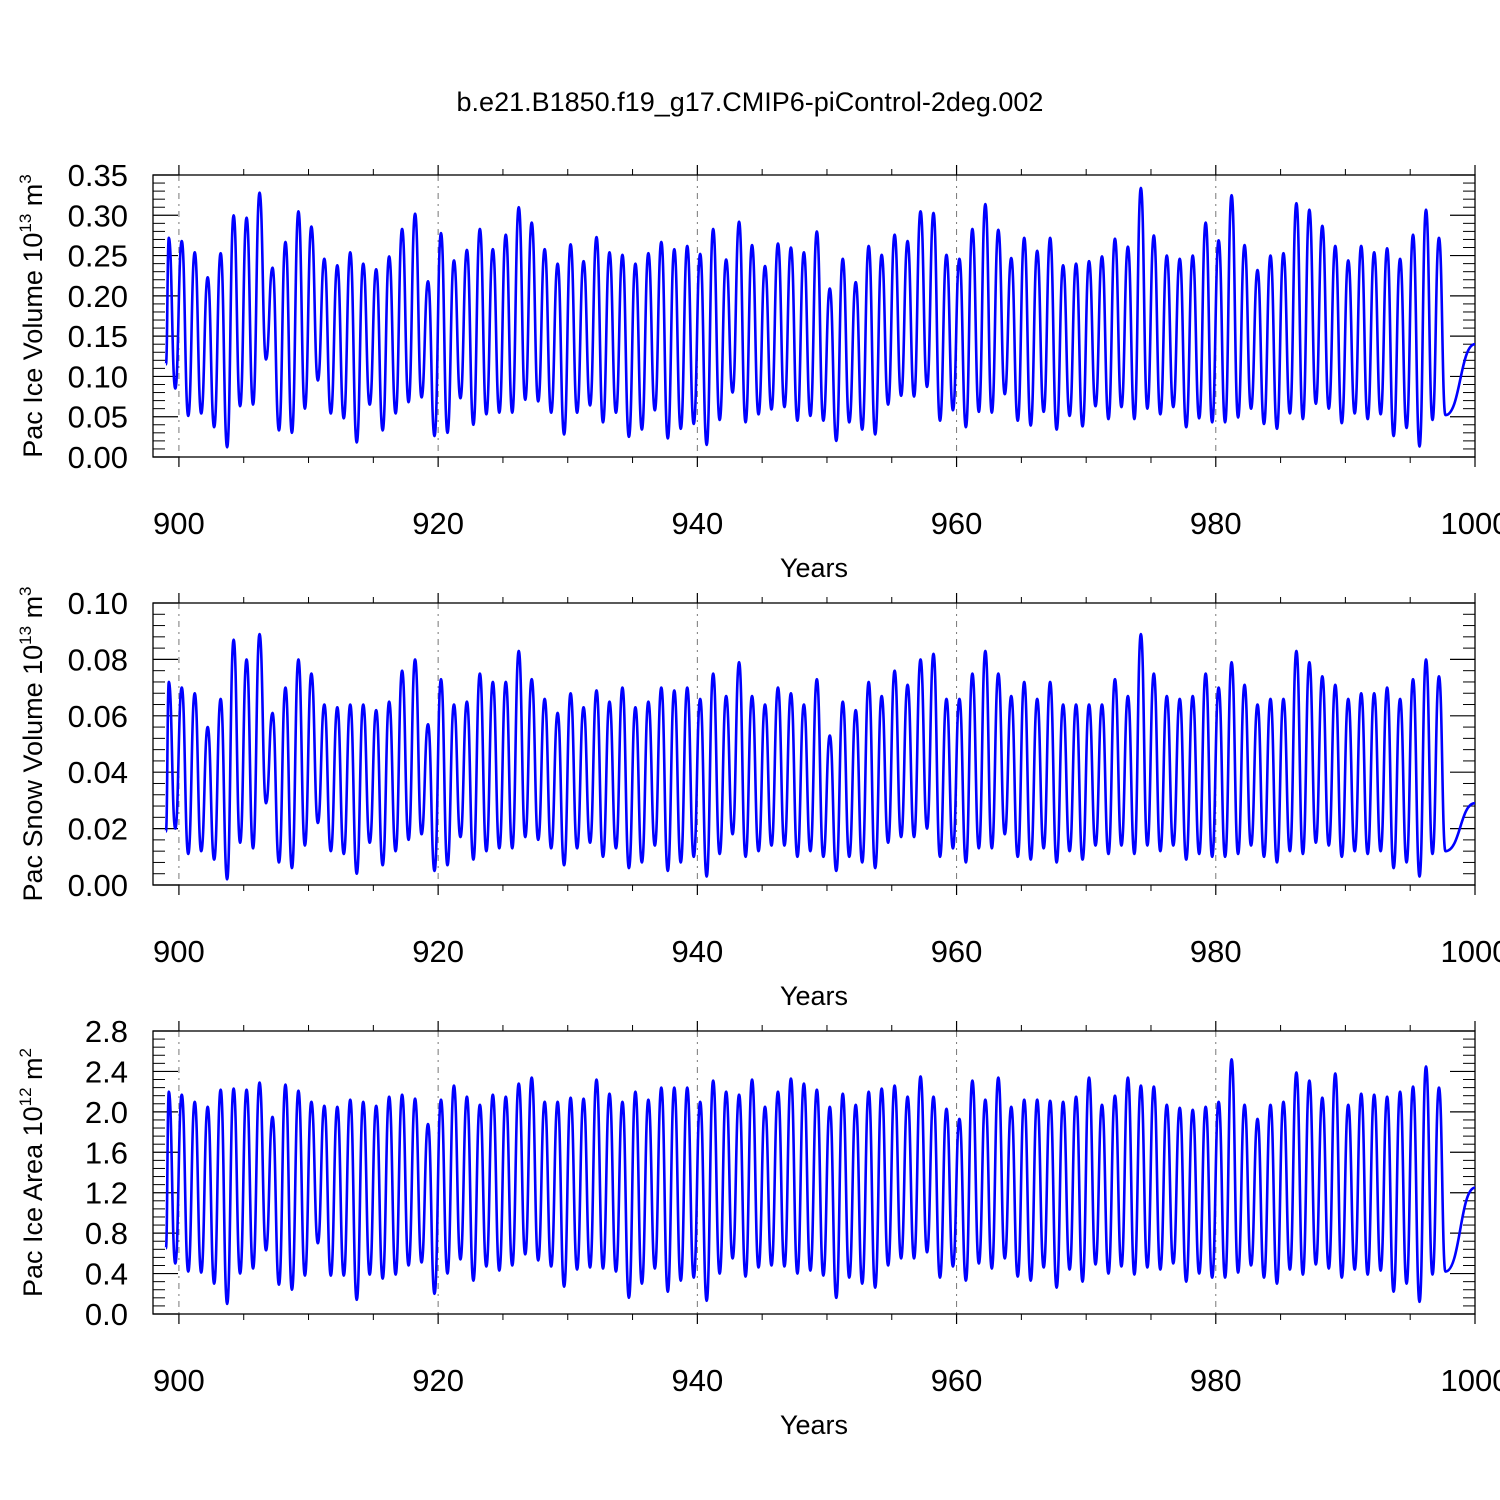 The width and height of the screenshot is (1500, 1500). Describe the element at coordinates (98, 215) in the screenshot. I see `y-tick-label: 0.30` at that location.